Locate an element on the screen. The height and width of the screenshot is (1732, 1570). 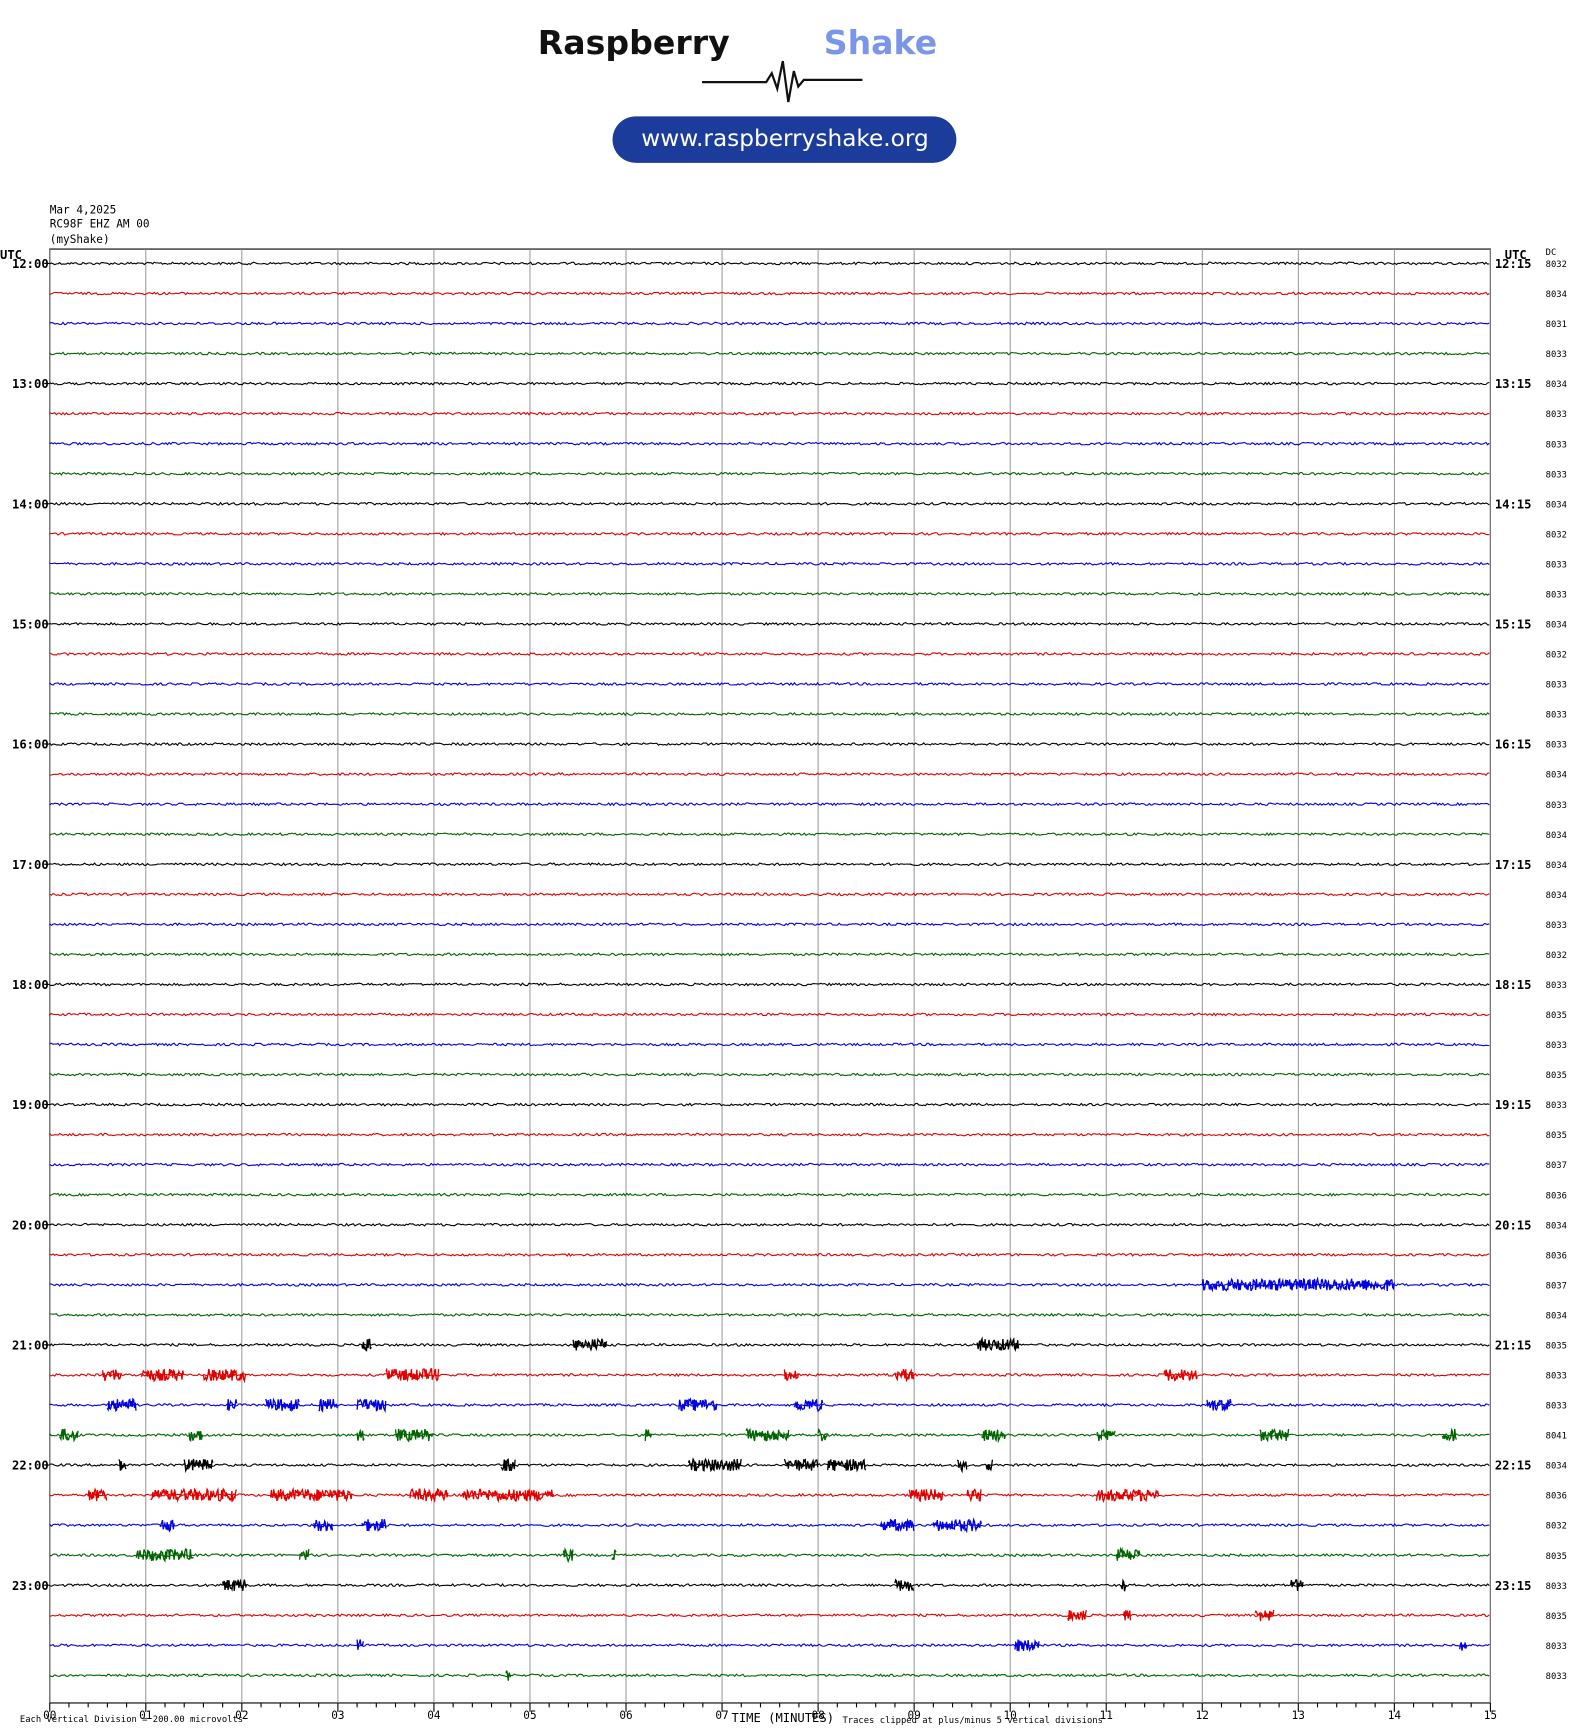
x-tick-label: 04 is located at coordinates (434, 1715).